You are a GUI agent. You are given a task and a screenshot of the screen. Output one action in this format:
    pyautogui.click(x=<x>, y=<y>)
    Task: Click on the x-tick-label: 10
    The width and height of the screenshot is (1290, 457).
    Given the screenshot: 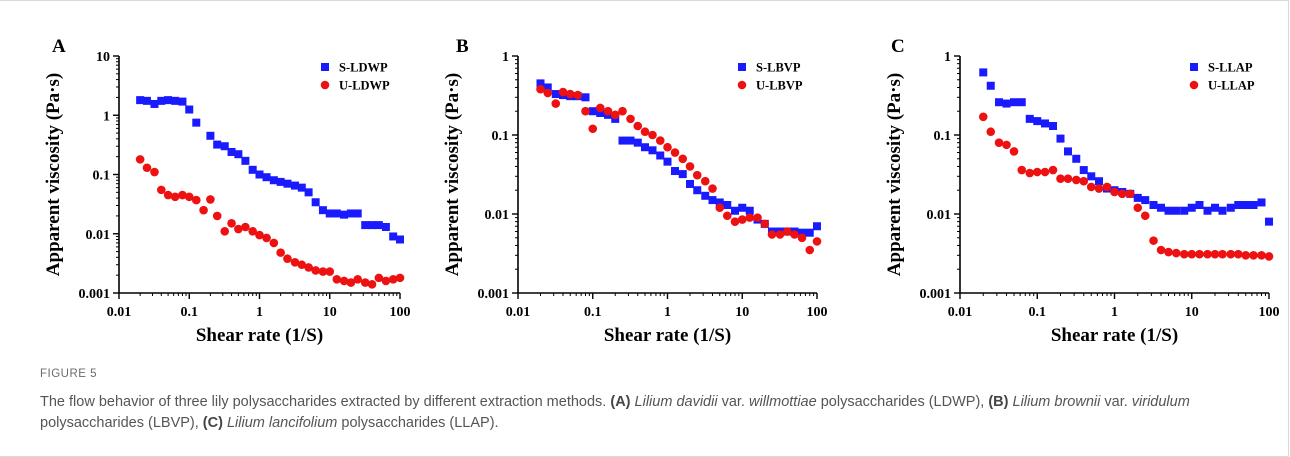 What is the action you would take?
    pyautogui.click(x=330, y=312)
    